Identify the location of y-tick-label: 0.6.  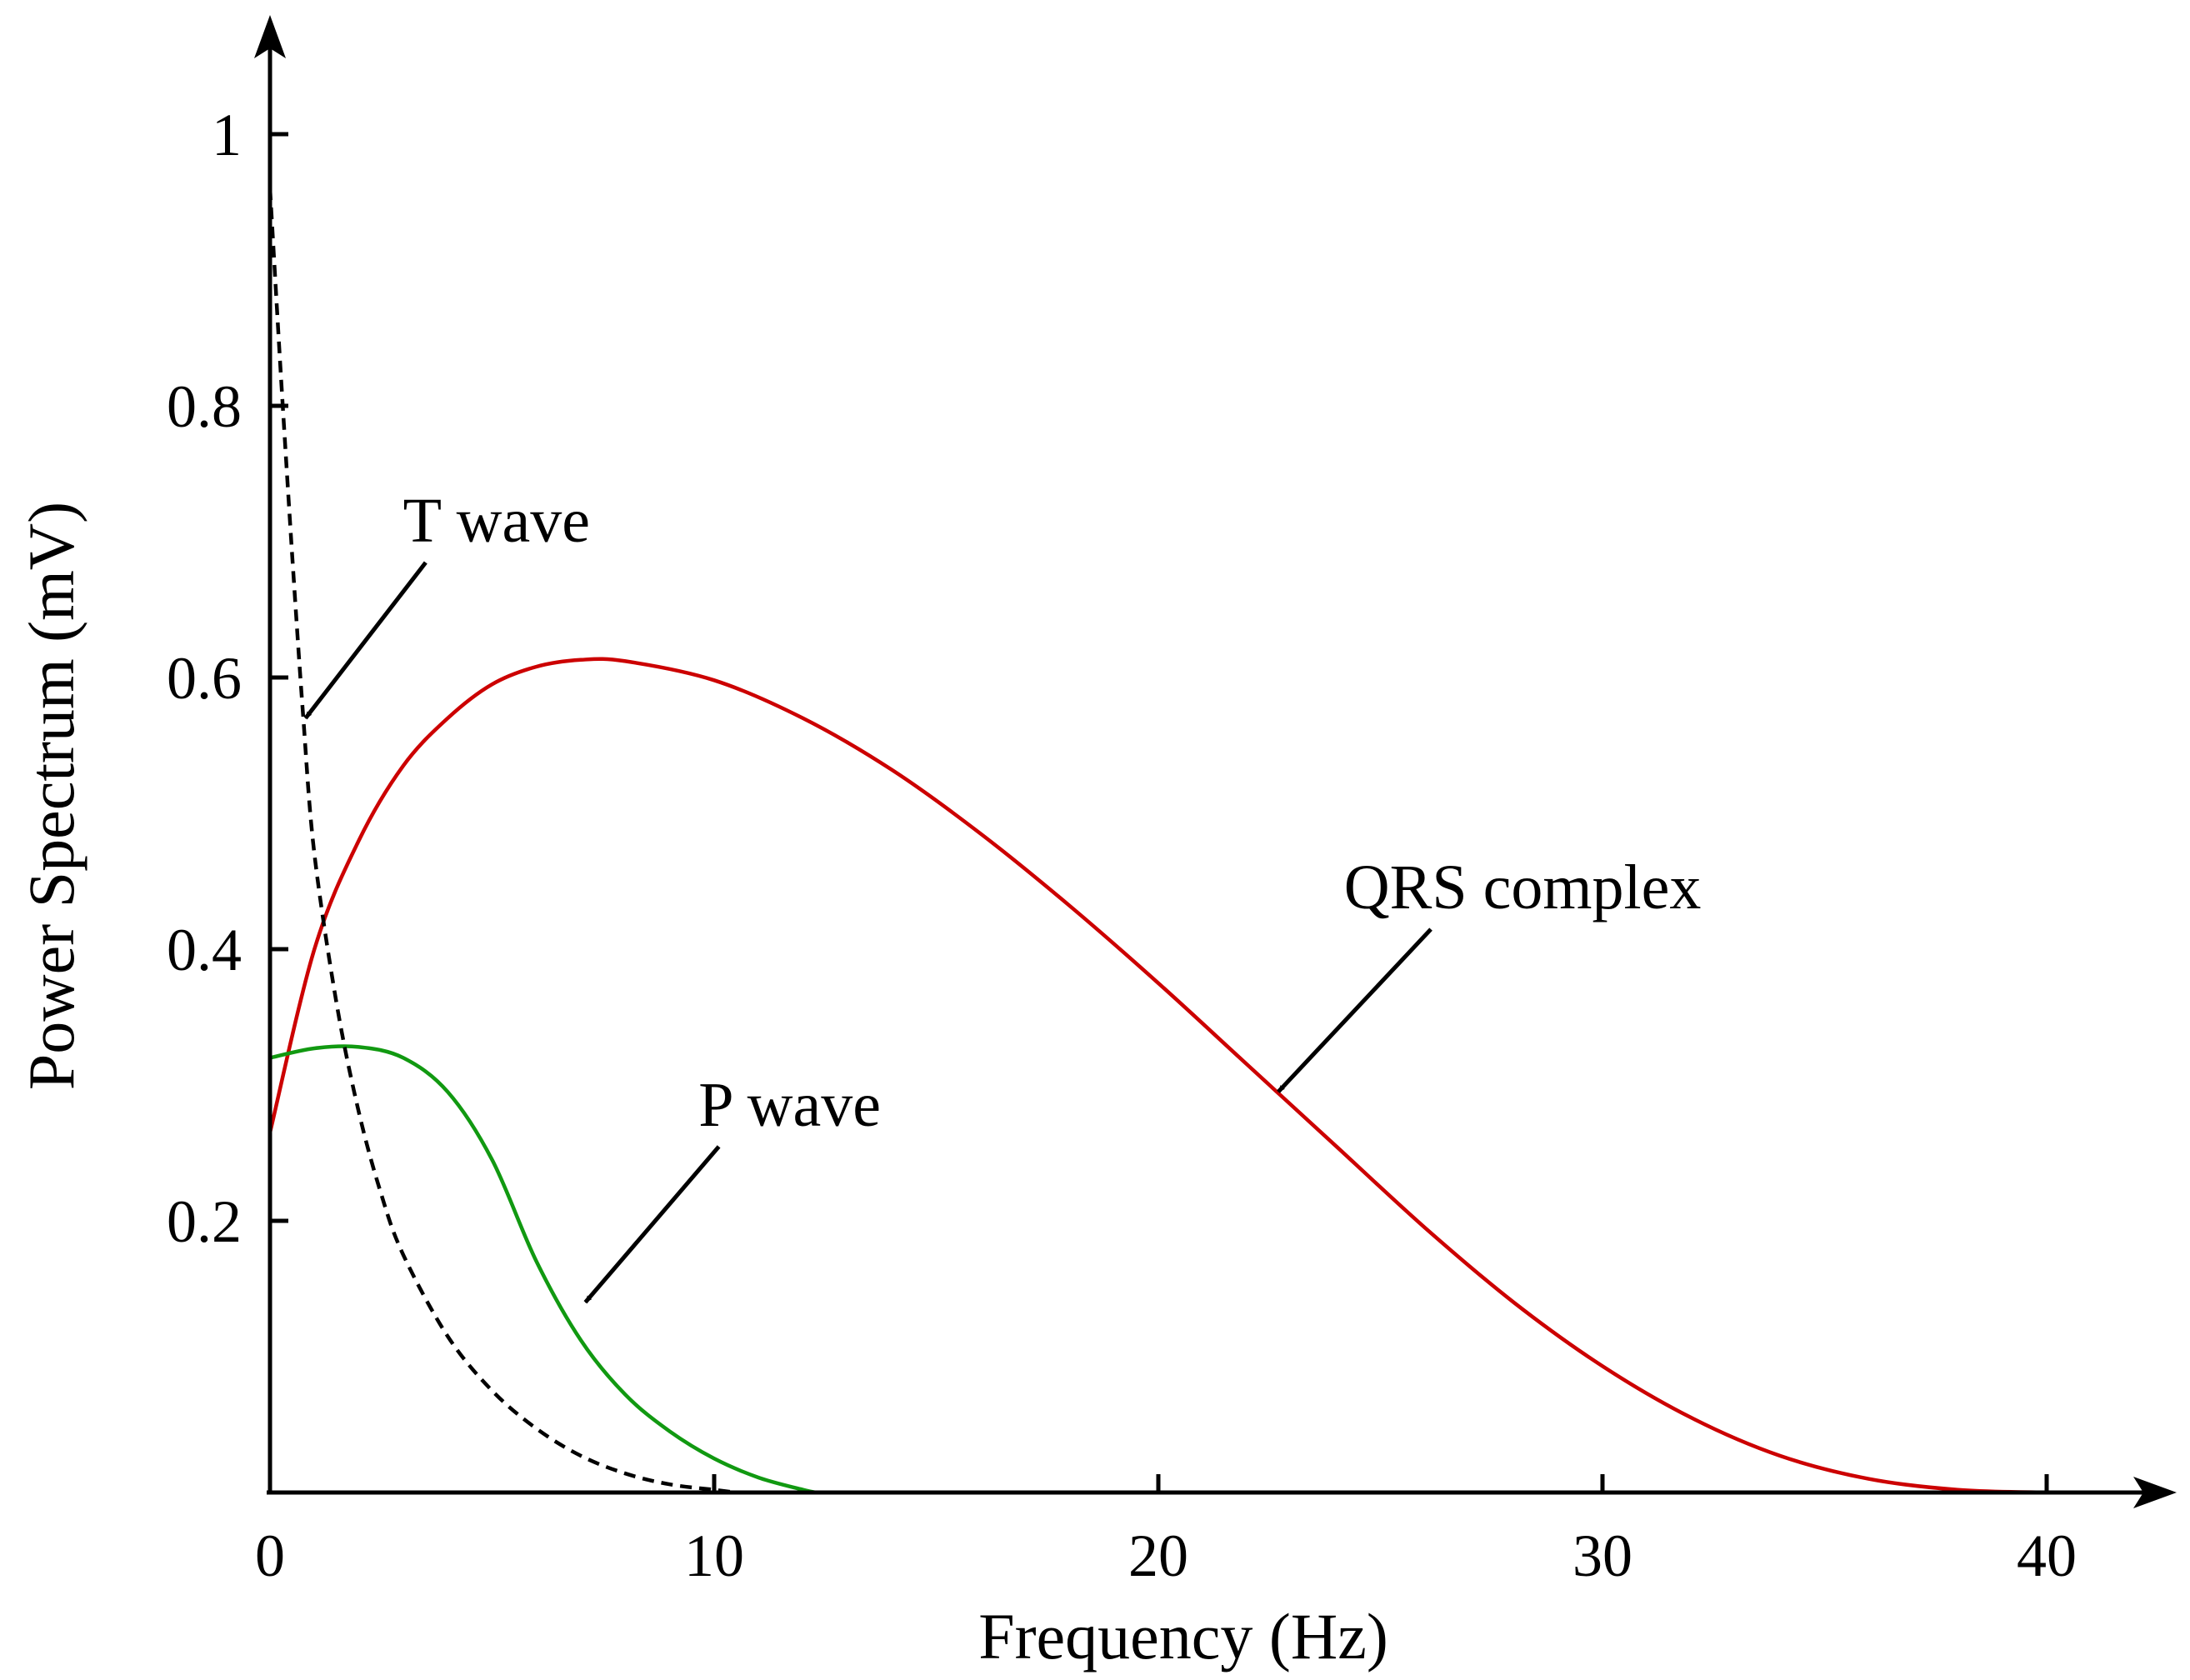
(204, 678).